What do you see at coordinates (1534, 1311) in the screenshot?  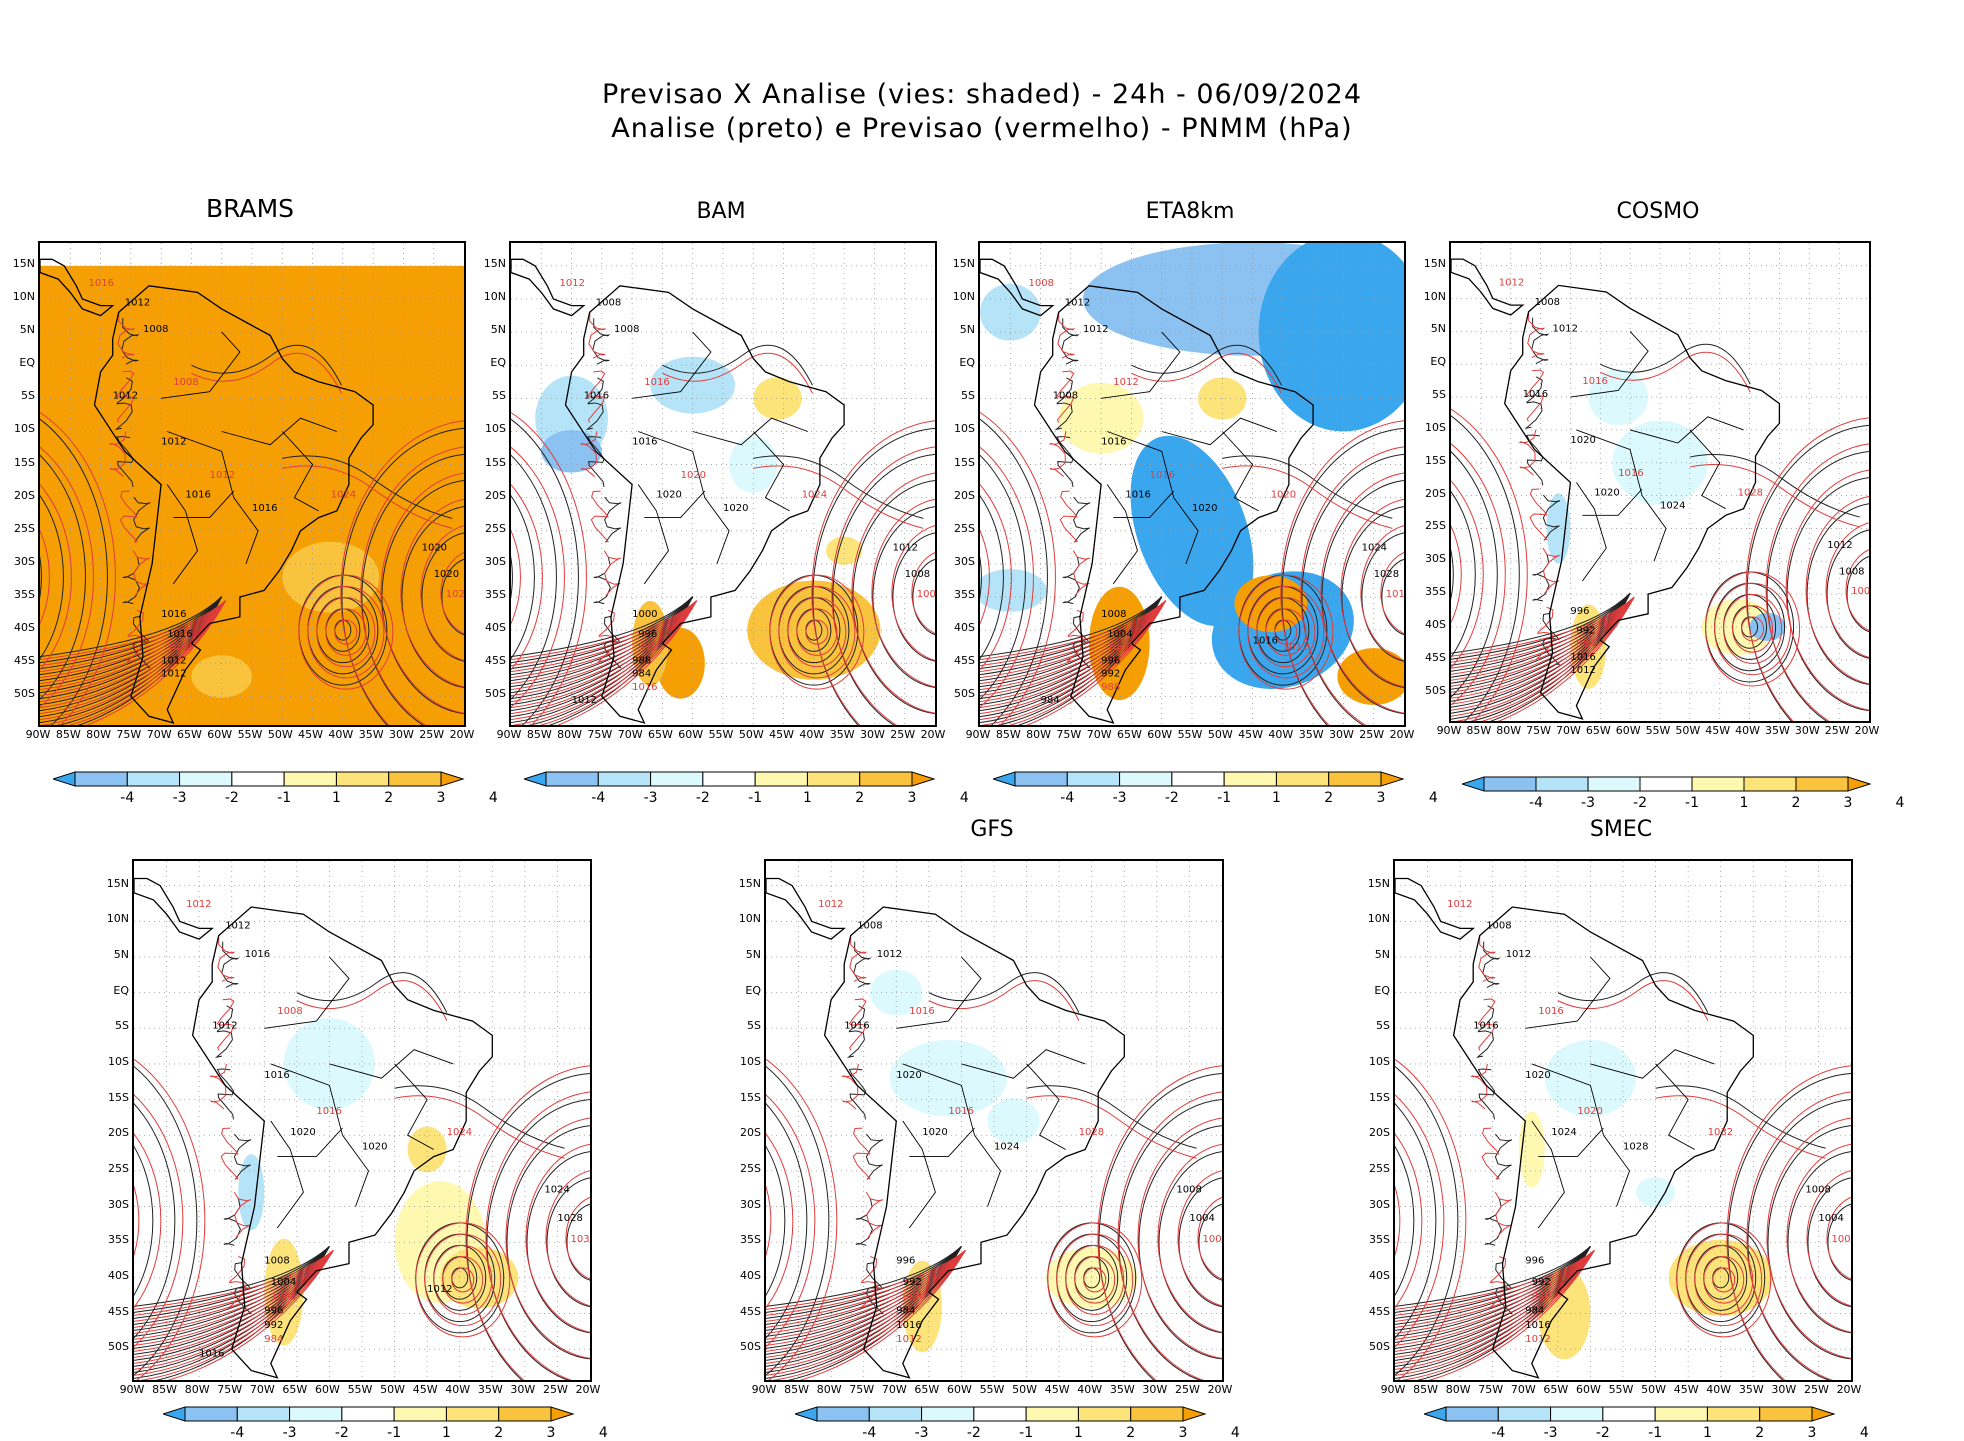 I see `isobar-label: 984` at bounding box center [1534, 1311].